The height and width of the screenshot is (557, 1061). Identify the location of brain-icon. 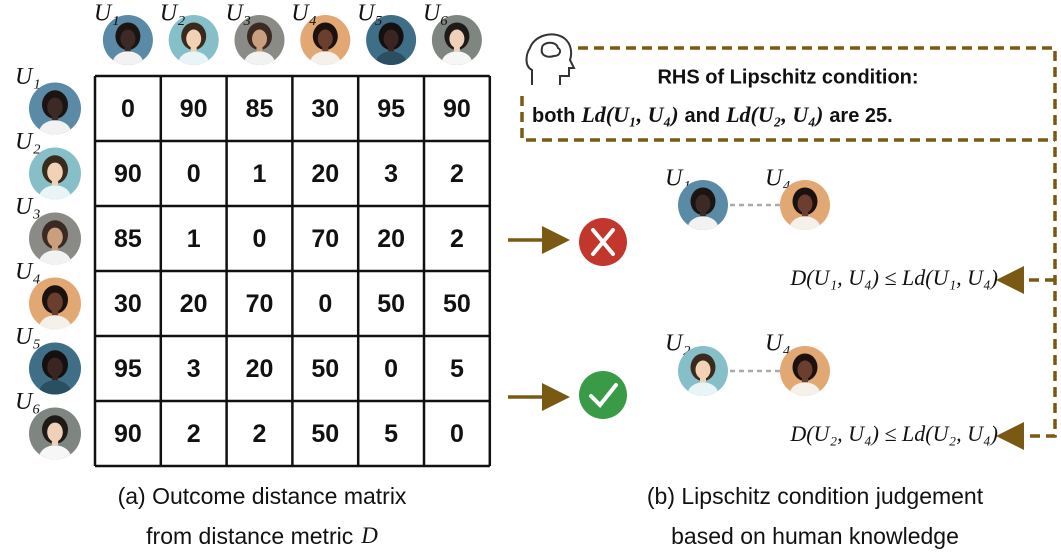
(550, 59).